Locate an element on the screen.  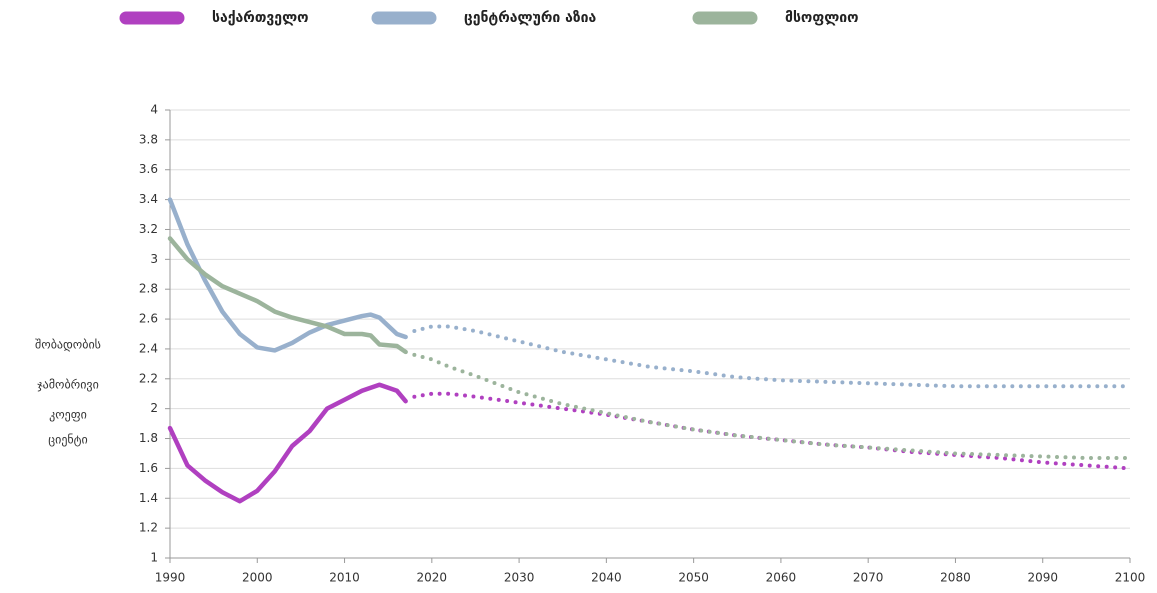
y-tick-label: 1.8 is located at coordinates (148, 438).